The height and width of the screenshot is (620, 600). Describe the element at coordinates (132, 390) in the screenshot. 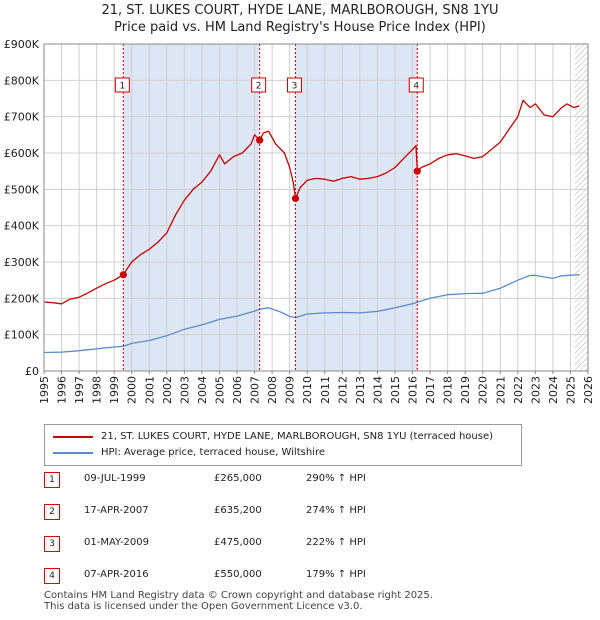

I see `x-tick-label: 2000` at that location.